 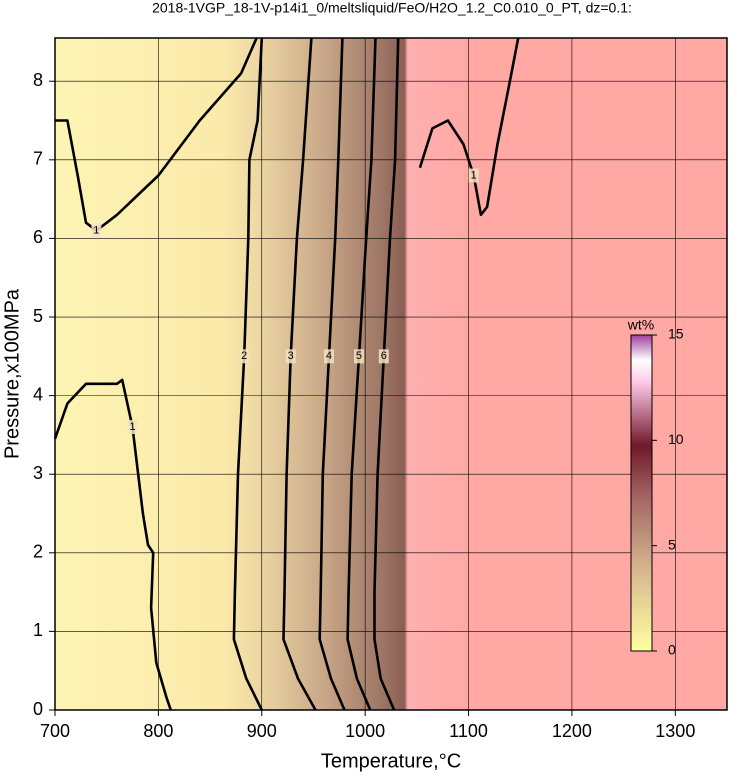 I want to click on contour-label: 4, so click(x=329, y=356).